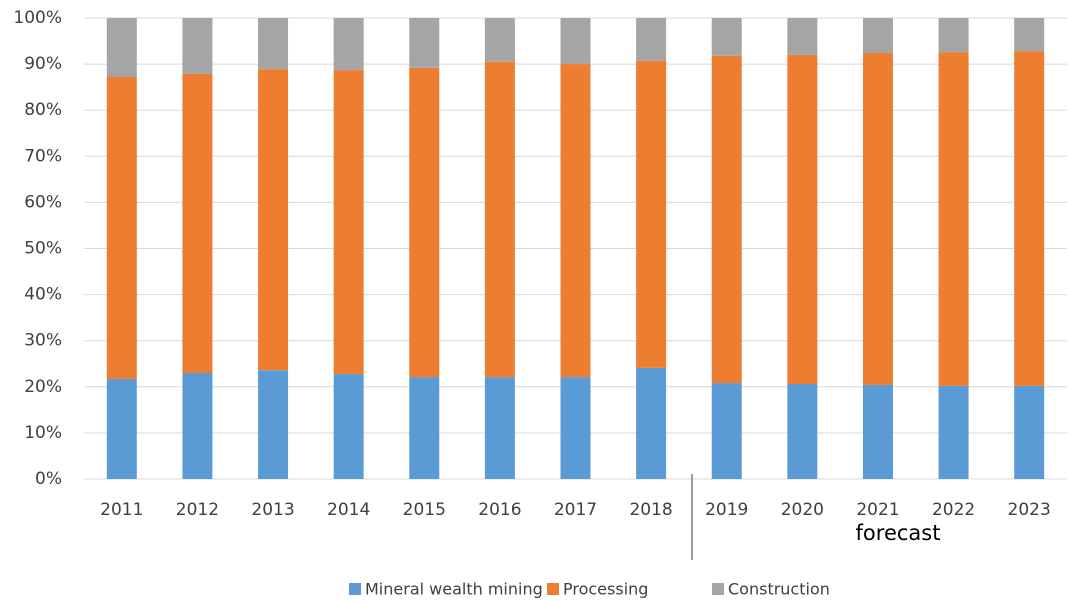  Describe the element at coordinates (605, 589) in the screenshot. I see `legend-label: Processing` at that location.